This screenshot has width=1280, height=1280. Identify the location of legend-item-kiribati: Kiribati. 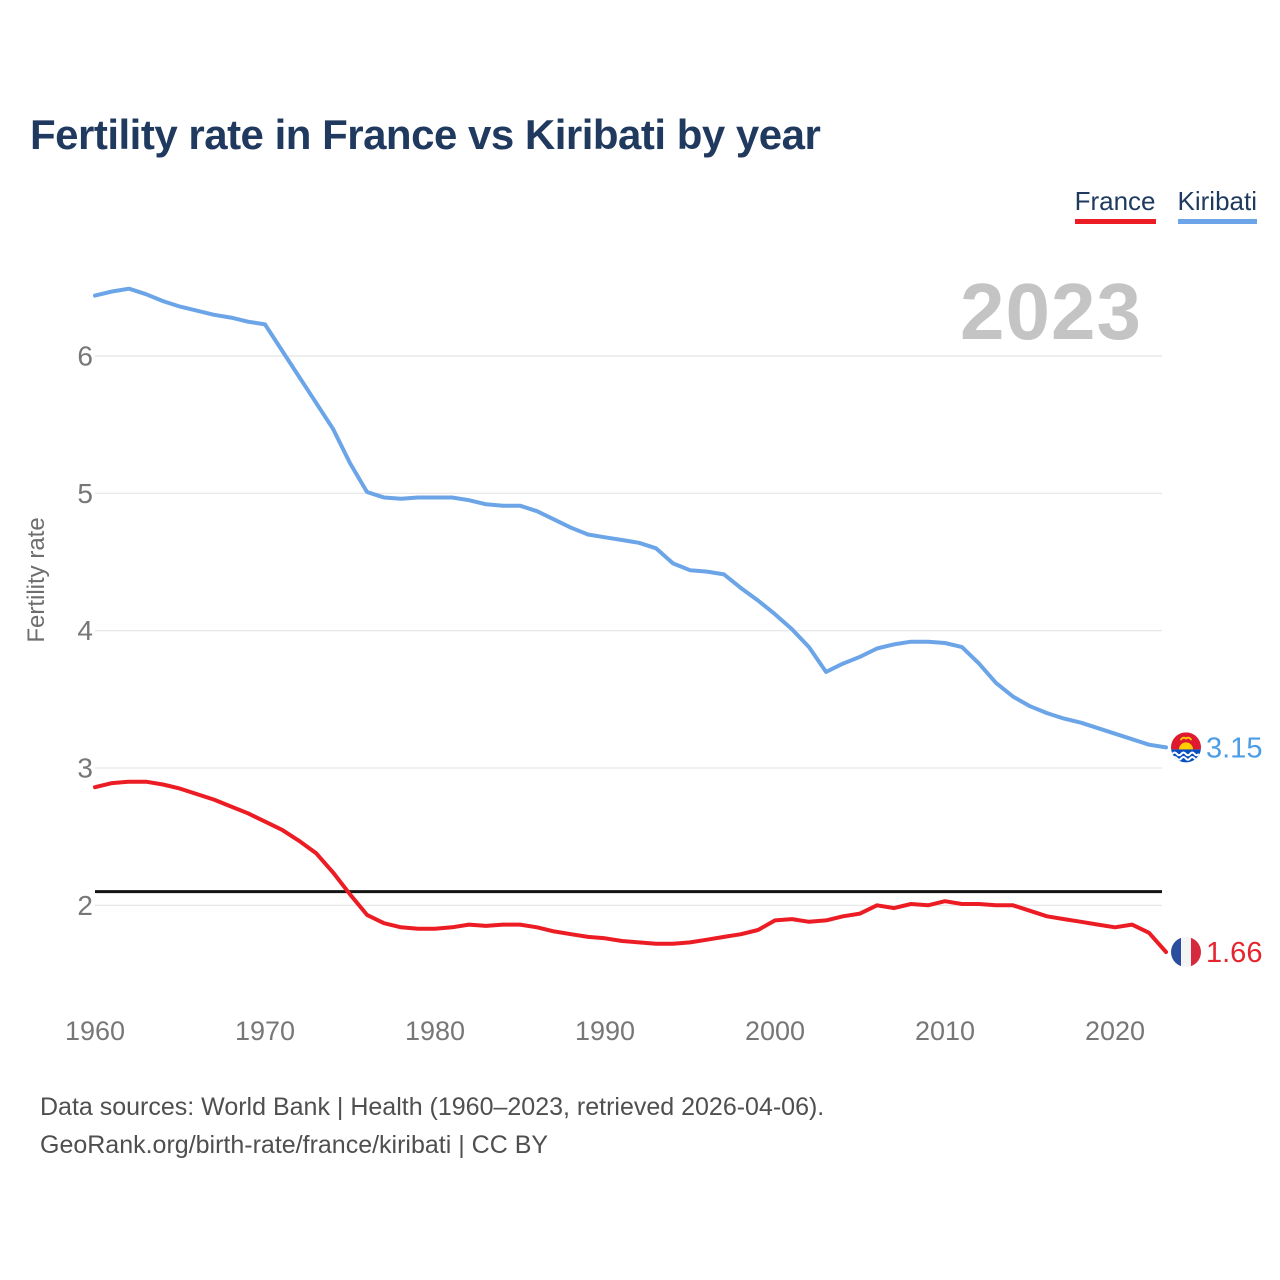
(1217, 205).